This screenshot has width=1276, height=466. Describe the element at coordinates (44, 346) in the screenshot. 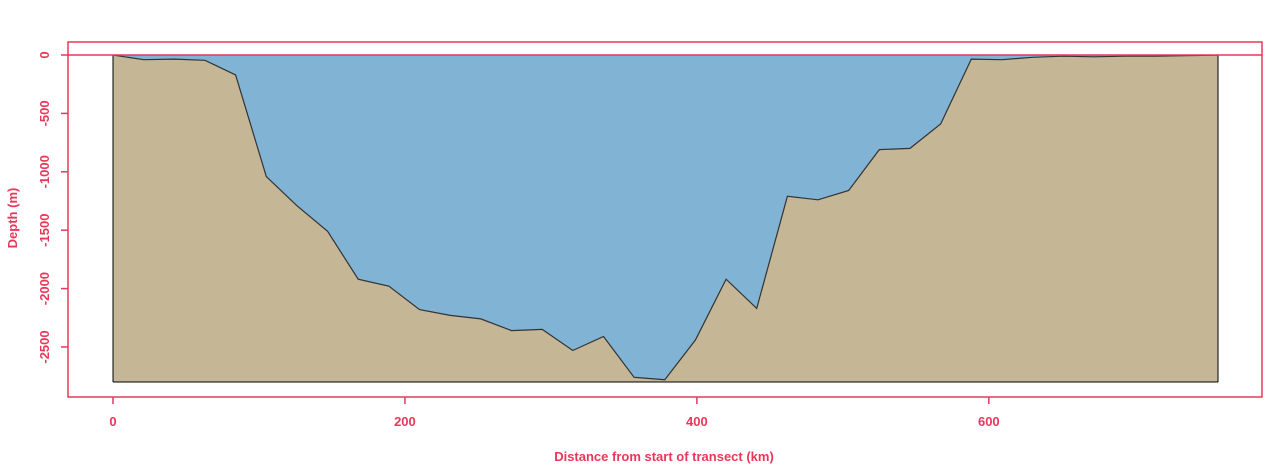

I see `y-tick-label: -2500` at that location.